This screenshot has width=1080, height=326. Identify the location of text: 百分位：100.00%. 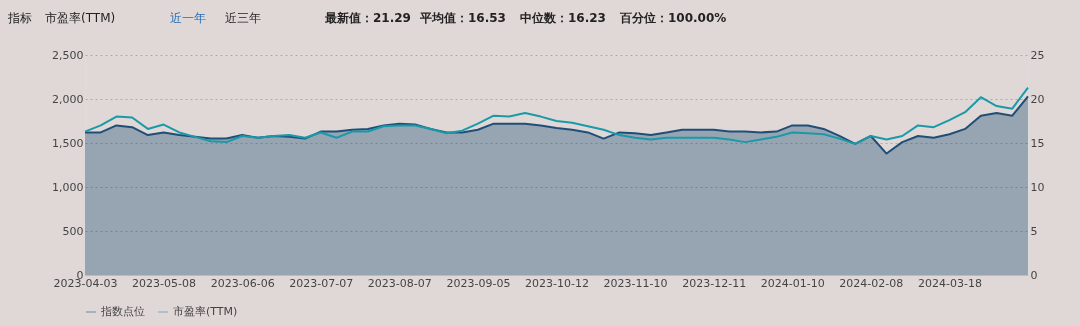
(673, 18).